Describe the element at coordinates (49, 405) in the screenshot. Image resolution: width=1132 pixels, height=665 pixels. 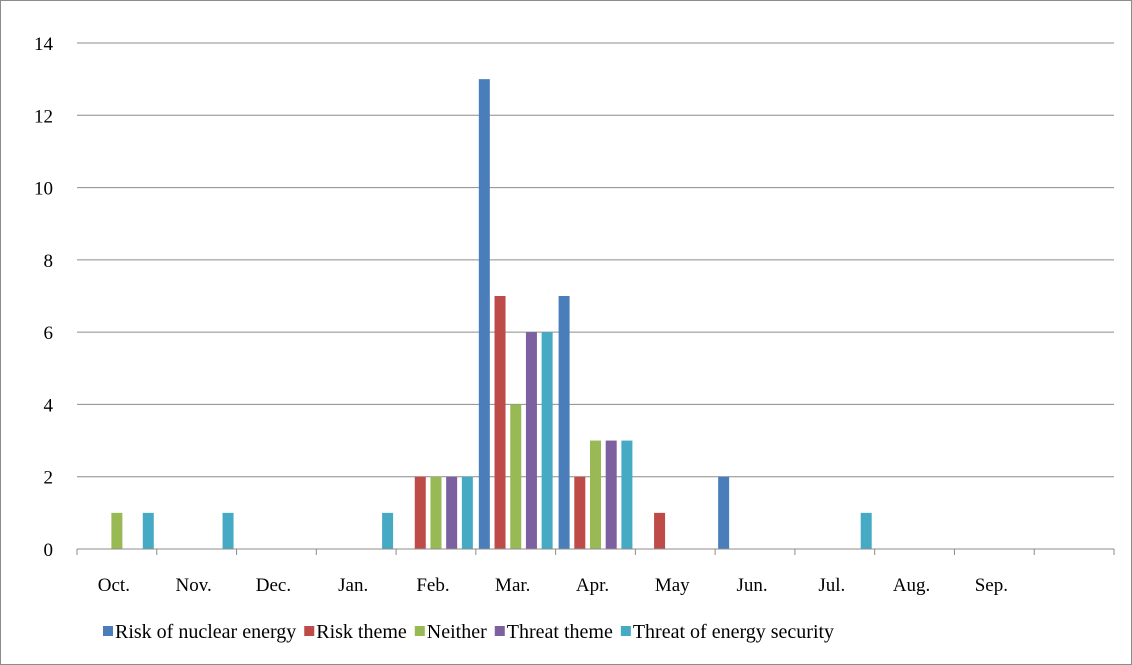
I see `y-tick-label: 4` at that location.